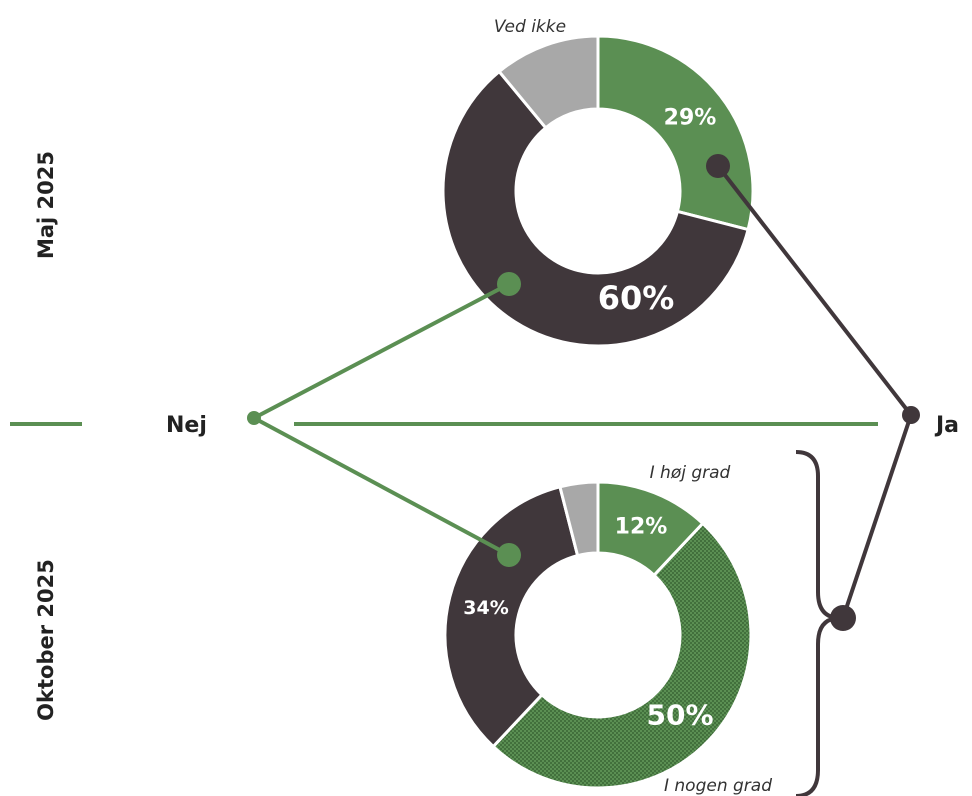  I want to click on connector-ja-node, so click(911, 415).